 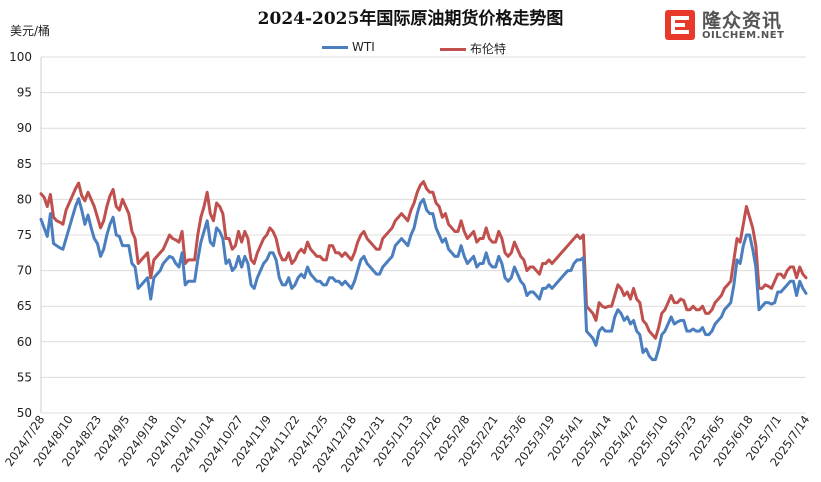 I want to click on brand-logo: 隆众资讯 OILCHEM.NET, so click(x=739, y=27).